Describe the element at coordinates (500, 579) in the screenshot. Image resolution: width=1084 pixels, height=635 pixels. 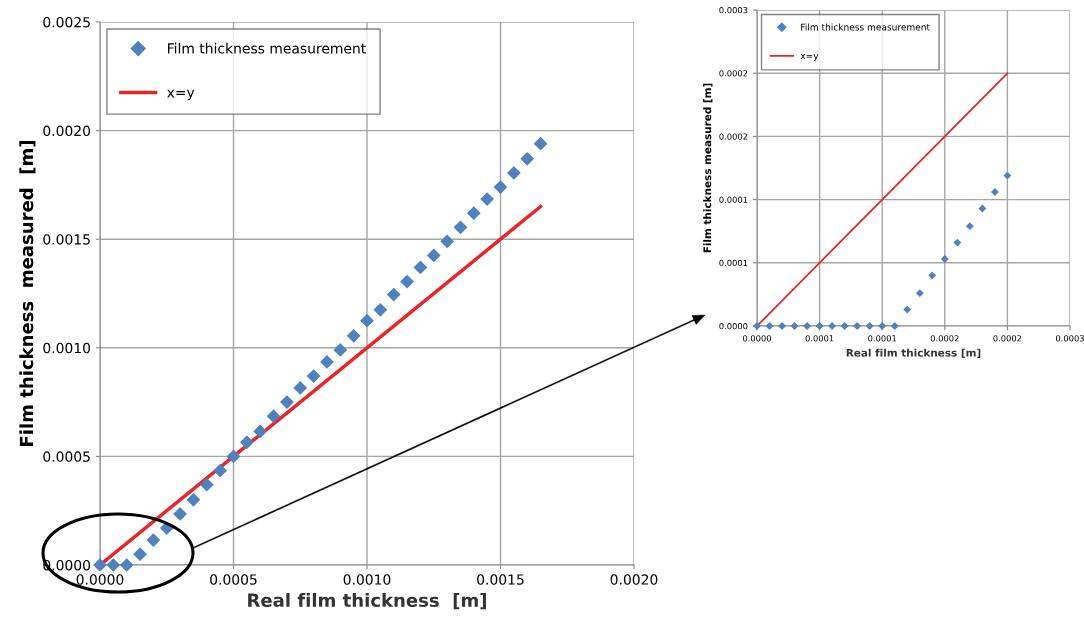
I see `x-tick-label: 0.0015` at that location.